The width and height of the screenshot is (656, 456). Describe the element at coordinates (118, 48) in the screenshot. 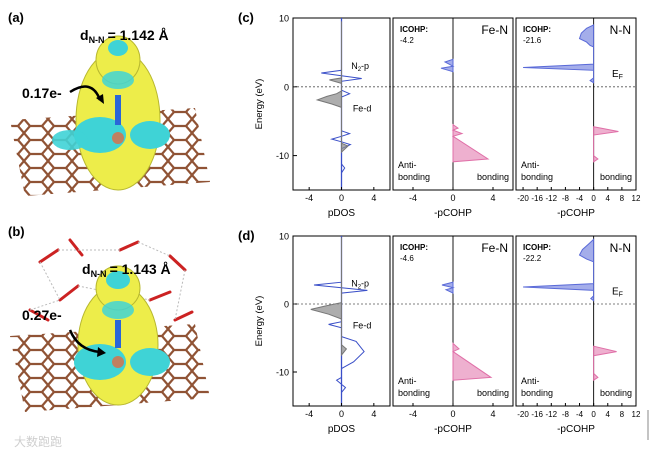

I see `charge-density-cyan-top` at that location.